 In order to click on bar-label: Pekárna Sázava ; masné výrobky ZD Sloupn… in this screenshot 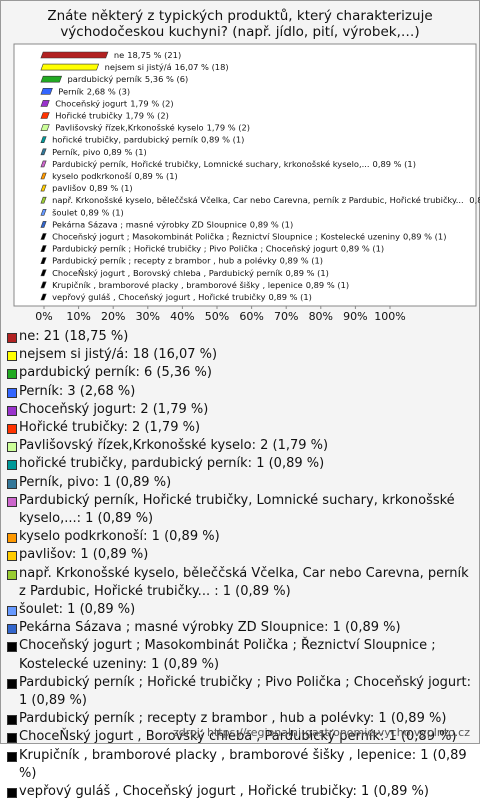, I will do `click(172, 224)`.